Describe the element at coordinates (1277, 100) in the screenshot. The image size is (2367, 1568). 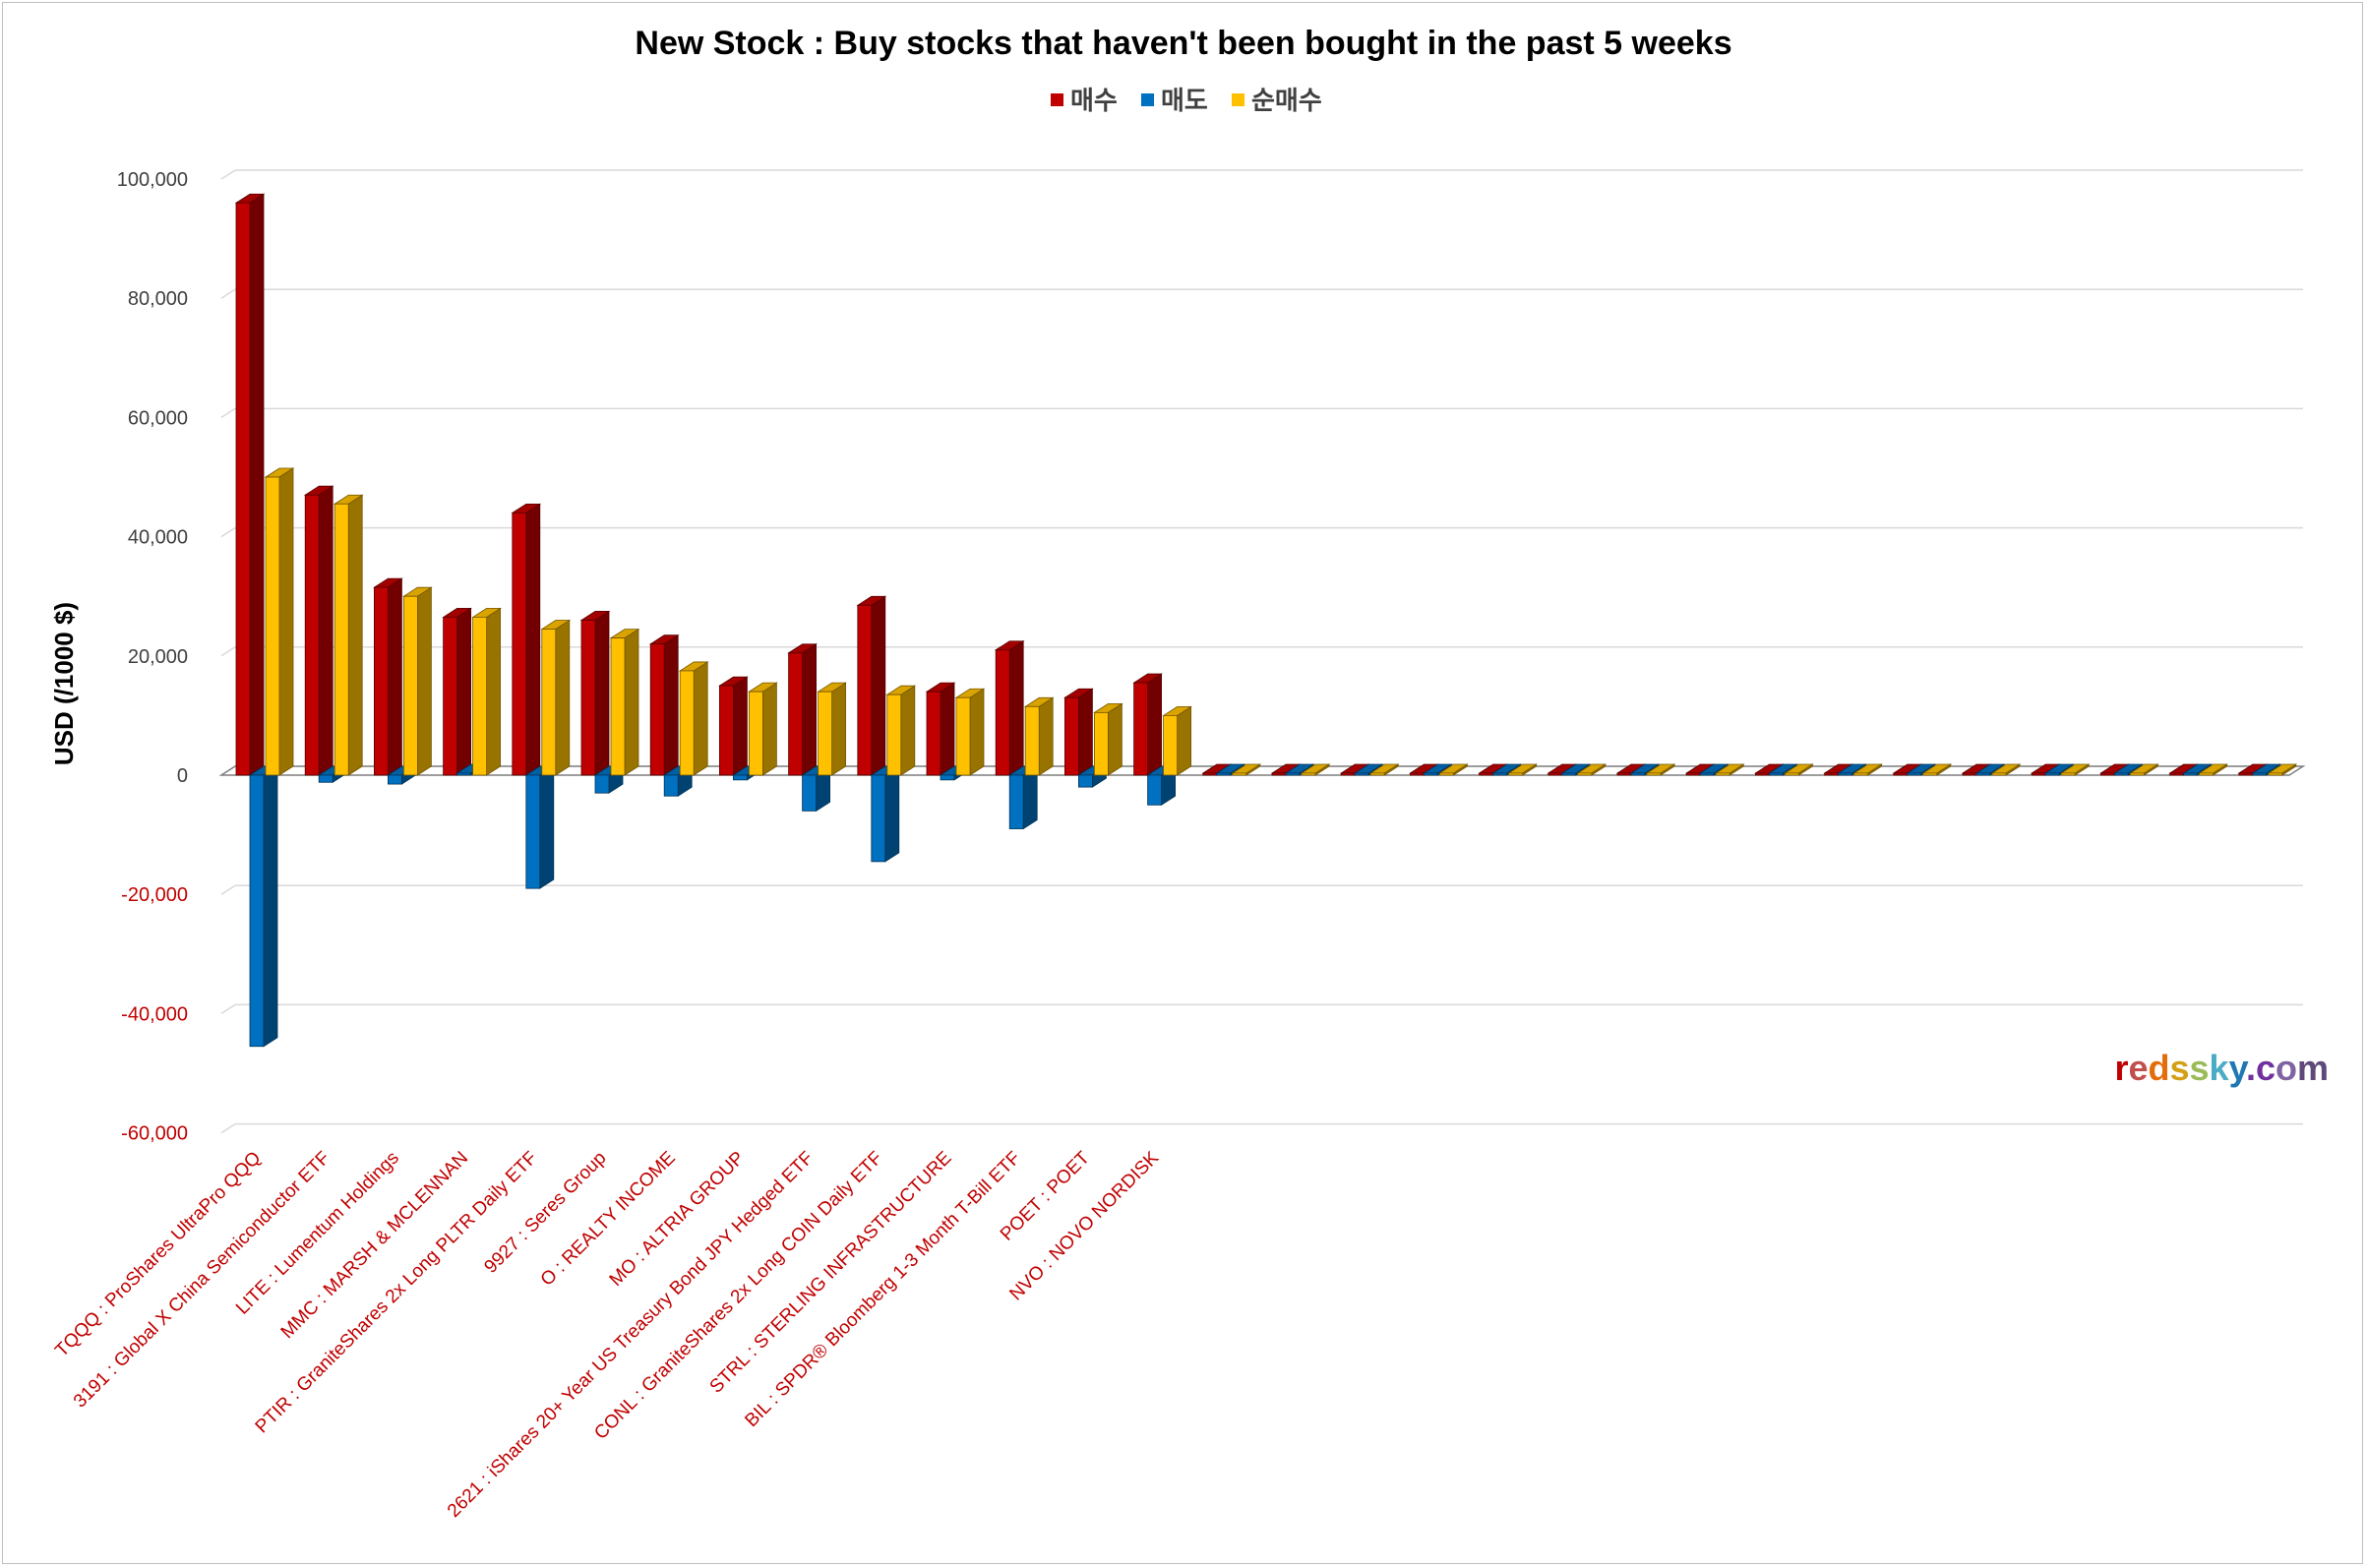
I see `legend-item-net-buy: 순매수` at that location.